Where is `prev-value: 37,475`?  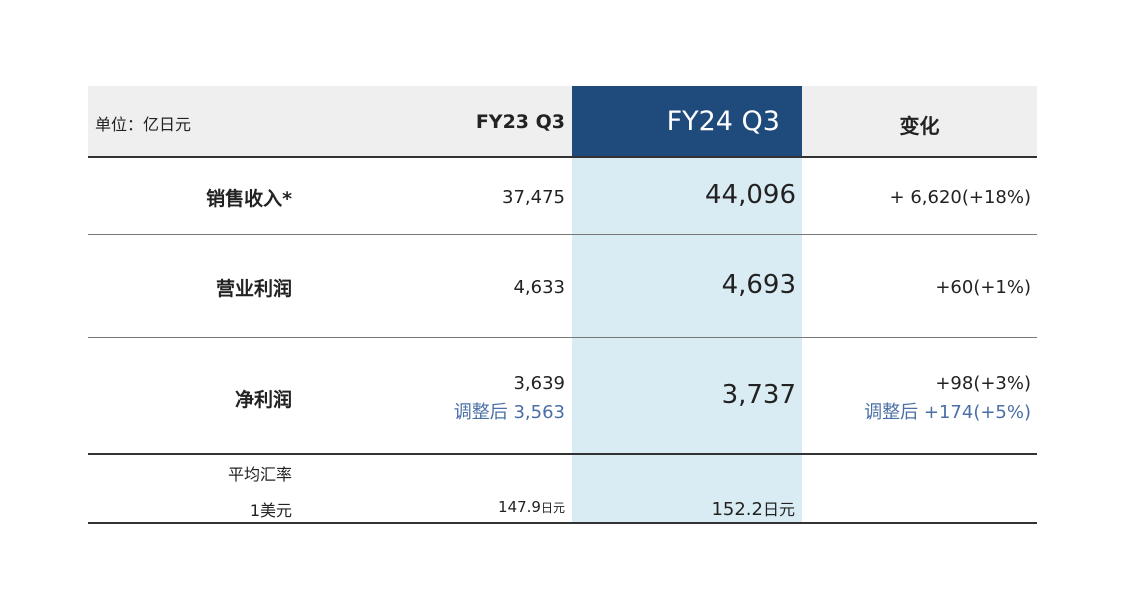 prev-value: 37,475 is located at coordinates (533, 197).